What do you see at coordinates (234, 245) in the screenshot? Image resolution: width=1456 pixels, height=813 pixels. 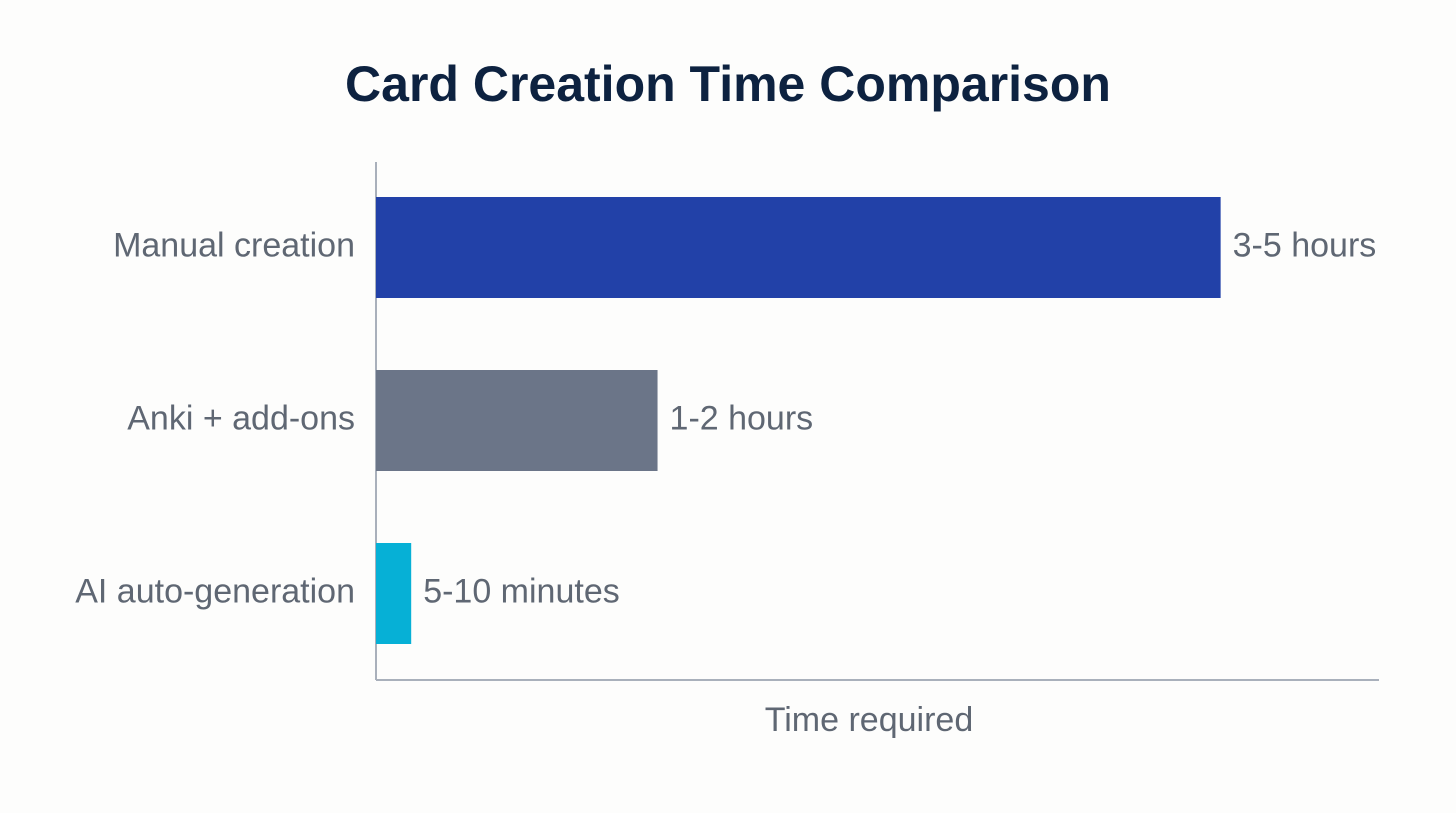 I see `y-tick-label: Manual creation` at bounding box center [234, 245].